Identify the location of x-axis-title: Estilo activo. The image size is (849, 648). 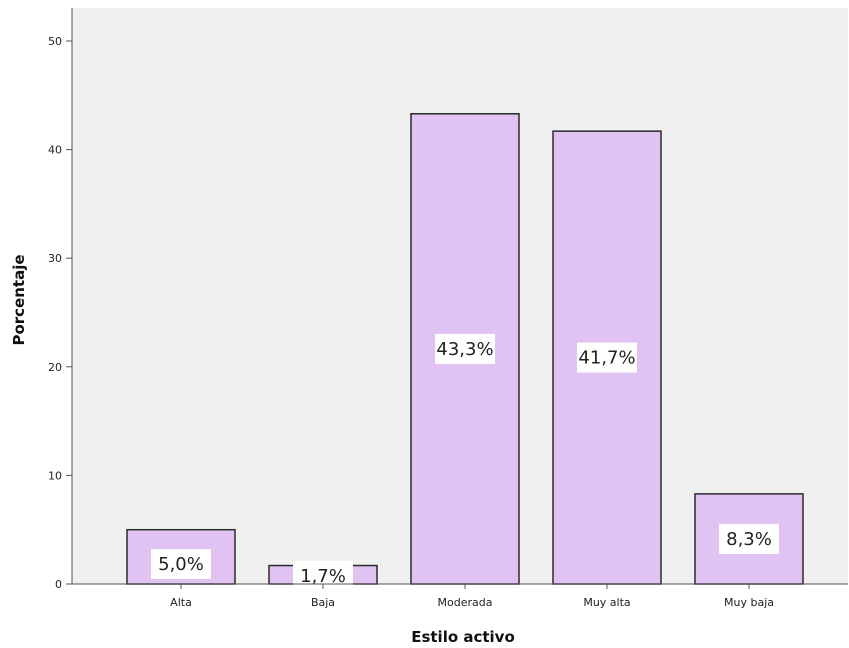
(463, 637).